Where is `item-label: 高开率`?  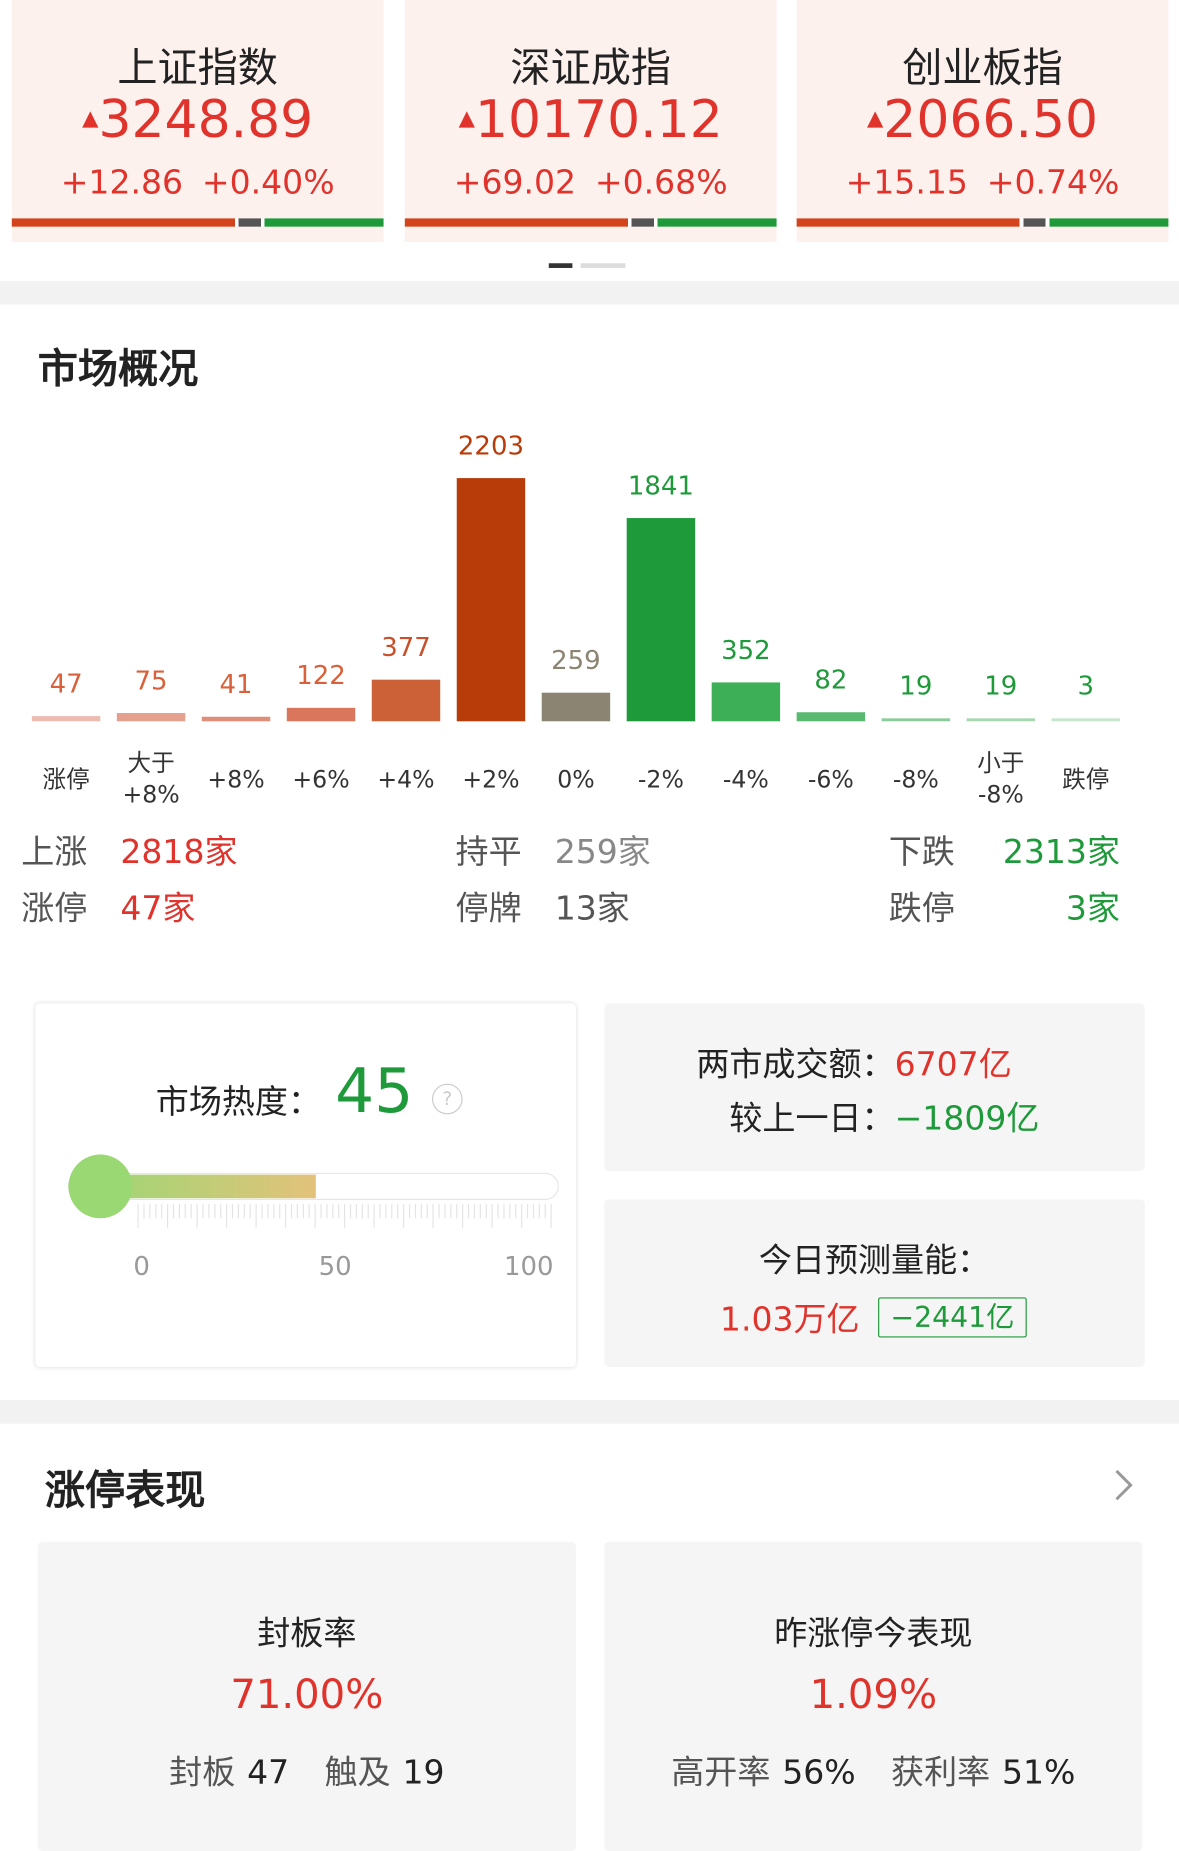
item-label: 高开率 is located at coordinates (721, 1772).